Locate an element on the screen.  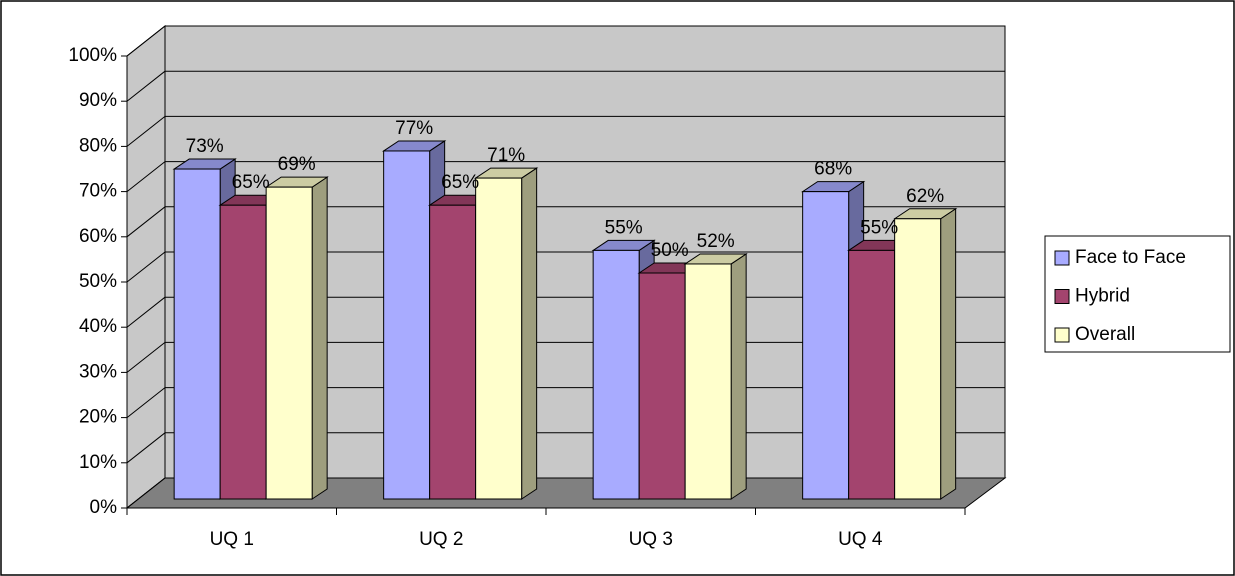
value-label: 71% is located at coordinates (506, 155).